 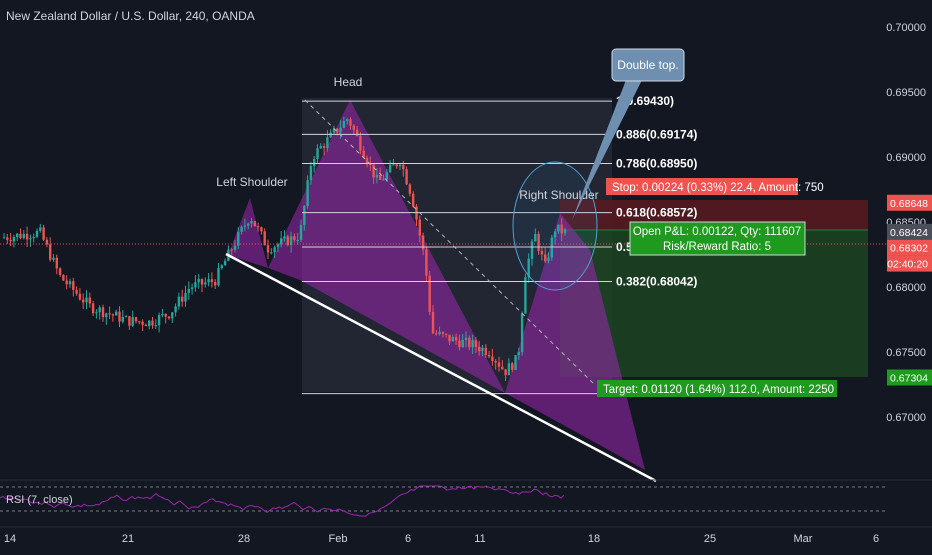 I want to click on price-tick-label: 0.67500, so click(x=906, y=353).